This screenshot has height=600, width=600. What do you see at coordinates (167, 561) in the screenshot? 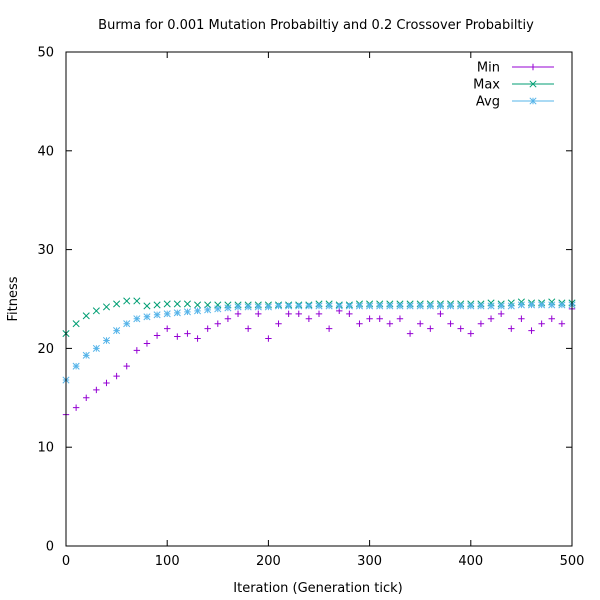
I see `x-tick-label: 100` at bounding box center [167, 561].